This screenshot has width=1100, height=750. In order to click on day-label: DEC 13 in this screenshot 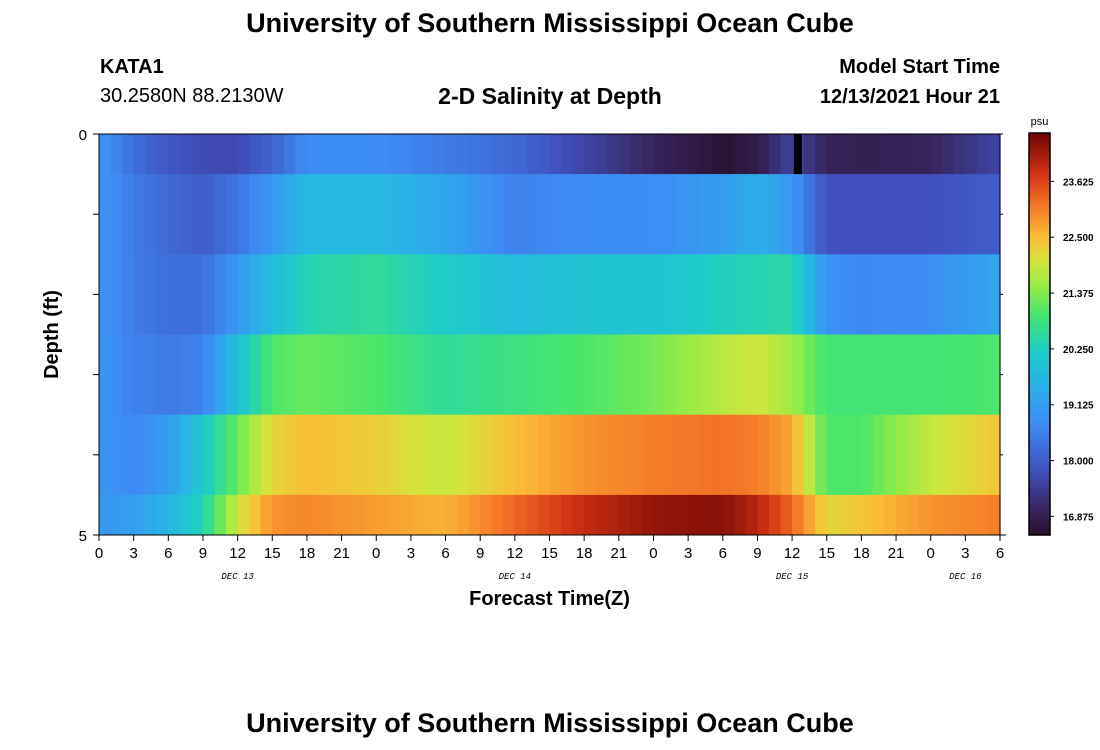, I will do `click(237, 577)`.